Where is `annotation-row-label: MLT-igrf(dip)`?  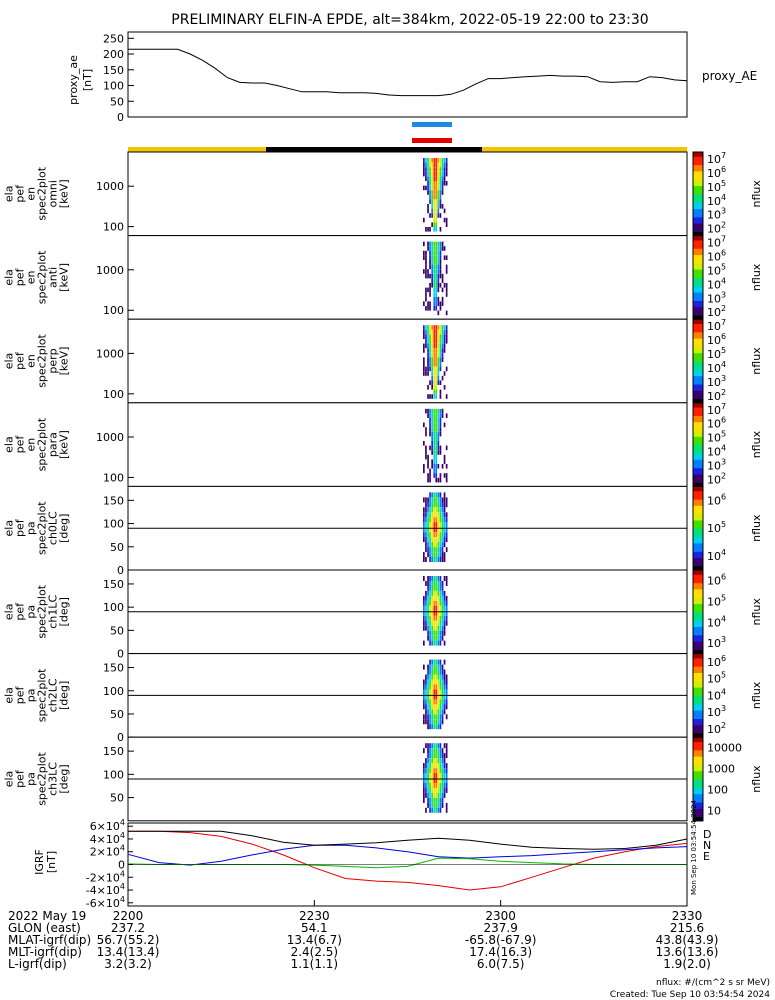
annotation-row-label: MLT-igrf(dip) is located at coordinates (45, 952).